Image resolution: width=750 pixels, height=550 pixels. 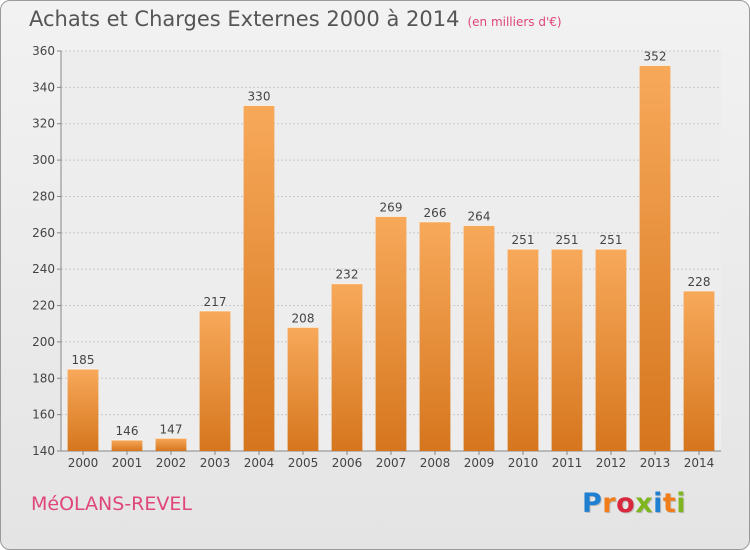 What do you see at coordinates (127, 445) in the screenshot?
I see `bar-2001` at bounding box center [127, 445].